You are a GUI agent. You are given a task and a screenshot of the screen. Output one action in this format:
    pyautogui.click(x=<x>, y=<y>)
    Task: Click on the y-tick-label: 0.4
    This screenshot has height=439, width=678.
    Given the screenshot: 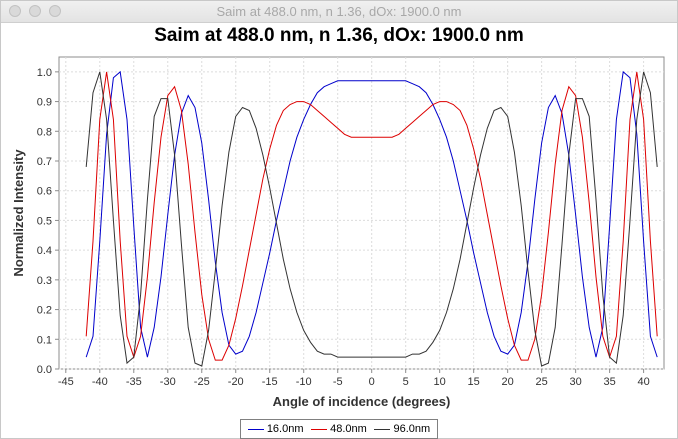 What is the action you would take?
    pyautogui.click(x=44, y=251)
    